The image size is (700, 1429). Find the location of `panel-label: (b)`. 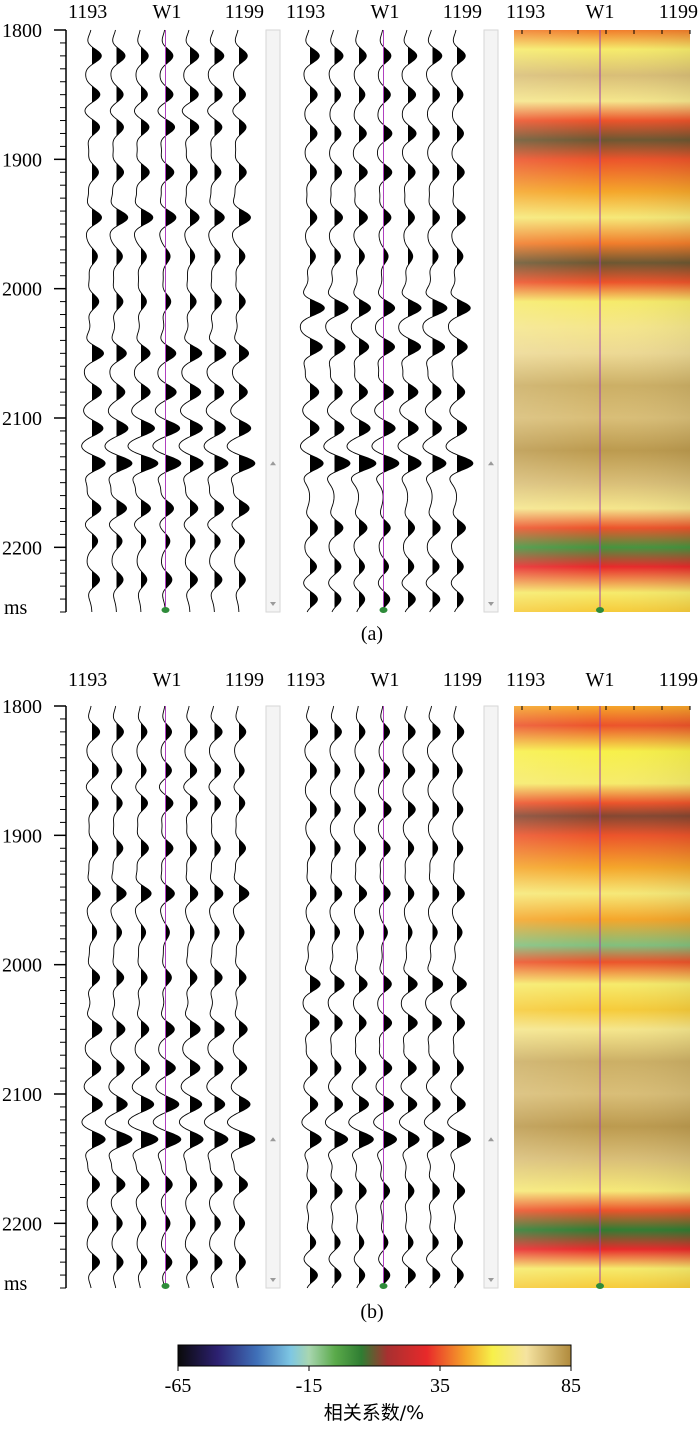

panel-label: (b) is located at coordinates (371, 1312).